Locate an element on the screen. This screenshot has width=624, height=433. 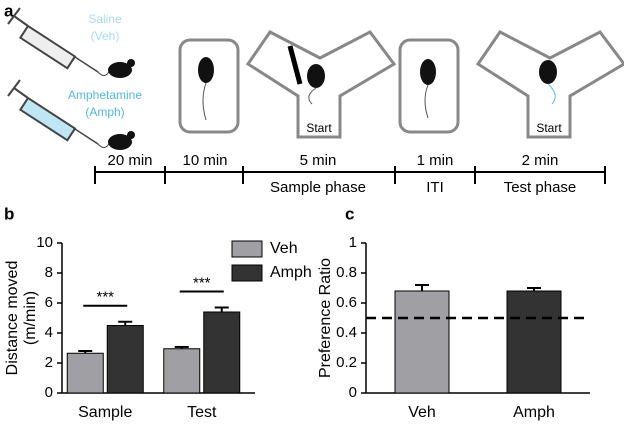
y-axis-label: Distance moved is located at coordinates (12, 318).